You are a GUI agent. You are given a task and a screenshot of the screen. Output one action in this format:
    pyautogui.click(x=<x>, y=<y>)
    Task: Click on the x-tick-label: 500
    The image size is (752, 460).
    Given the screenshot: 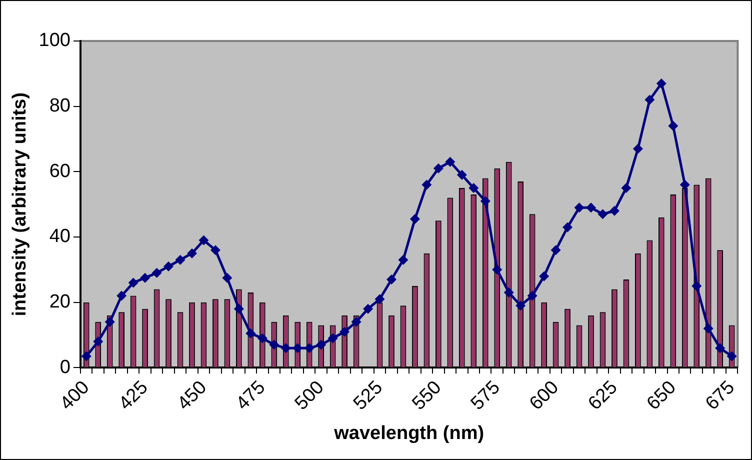 What is the action you would take?
    pyautogui.click(x=309, y=395)
    